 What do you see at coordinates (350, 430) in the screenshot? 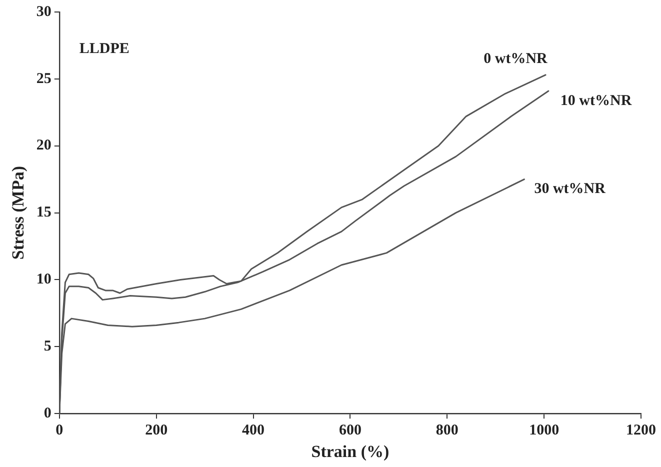
I see `x-tick-label: 600` at bounding box center [350, 430].